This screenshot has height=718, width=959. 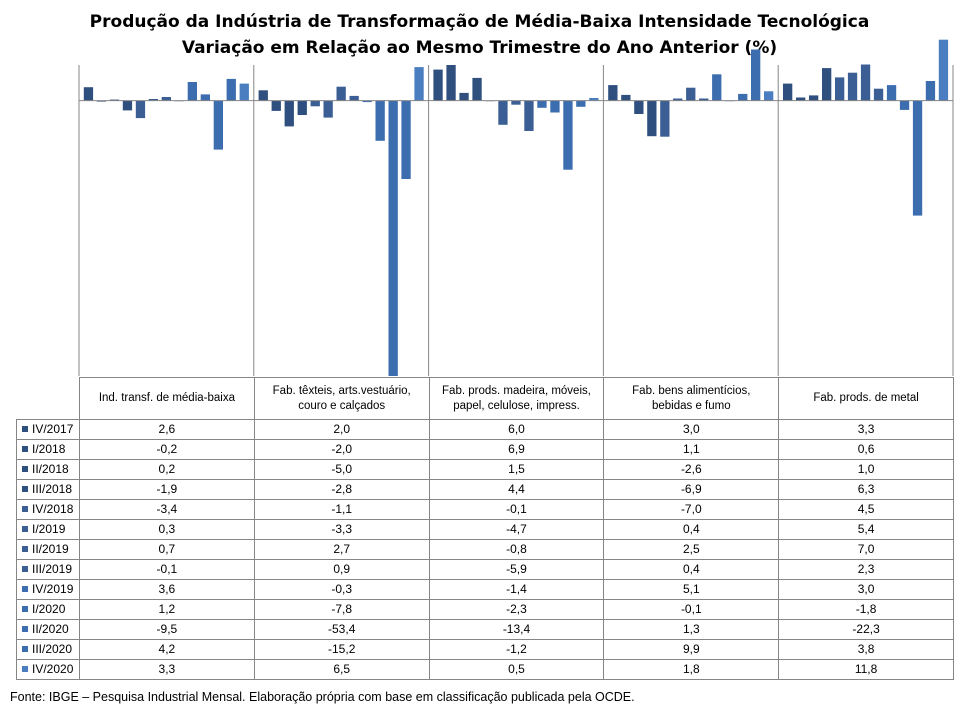 What do you see at coordinates (167, 509) in the screenshot?
I see `data-label: -3,4` at bounding box center [167, 509].